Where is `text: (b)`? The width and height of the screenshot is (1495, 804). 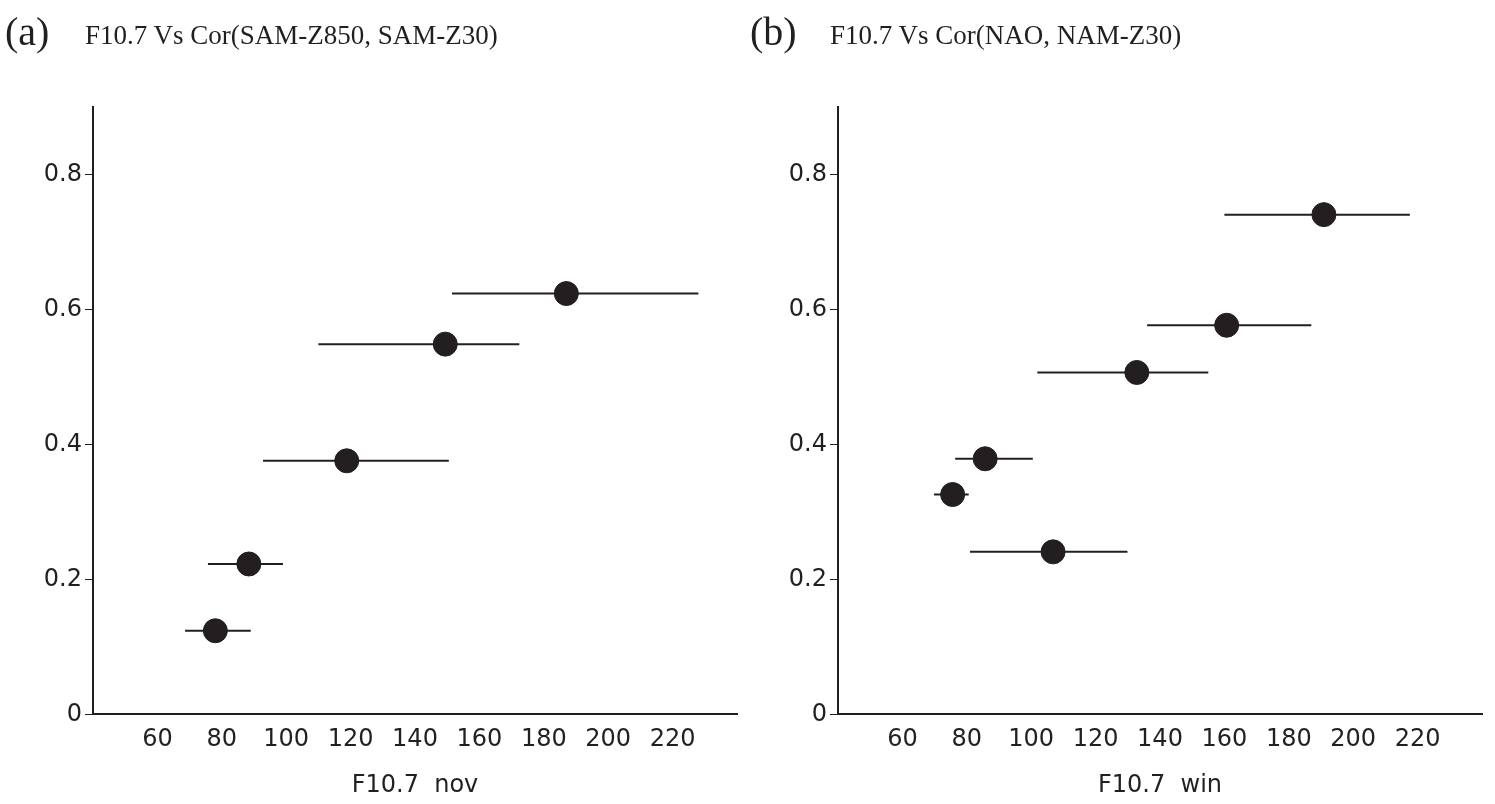
text: (b) is located at coordinates (773, 31).